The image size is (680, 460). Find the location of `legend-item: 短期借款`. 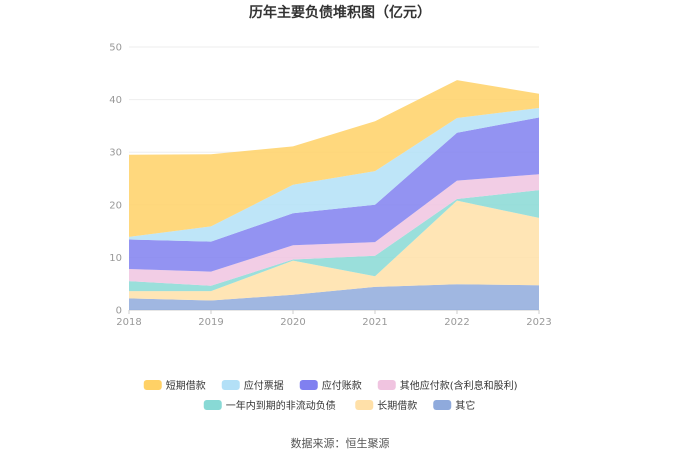

legend-item: 短期借款 is located at coordinates (174, 385).